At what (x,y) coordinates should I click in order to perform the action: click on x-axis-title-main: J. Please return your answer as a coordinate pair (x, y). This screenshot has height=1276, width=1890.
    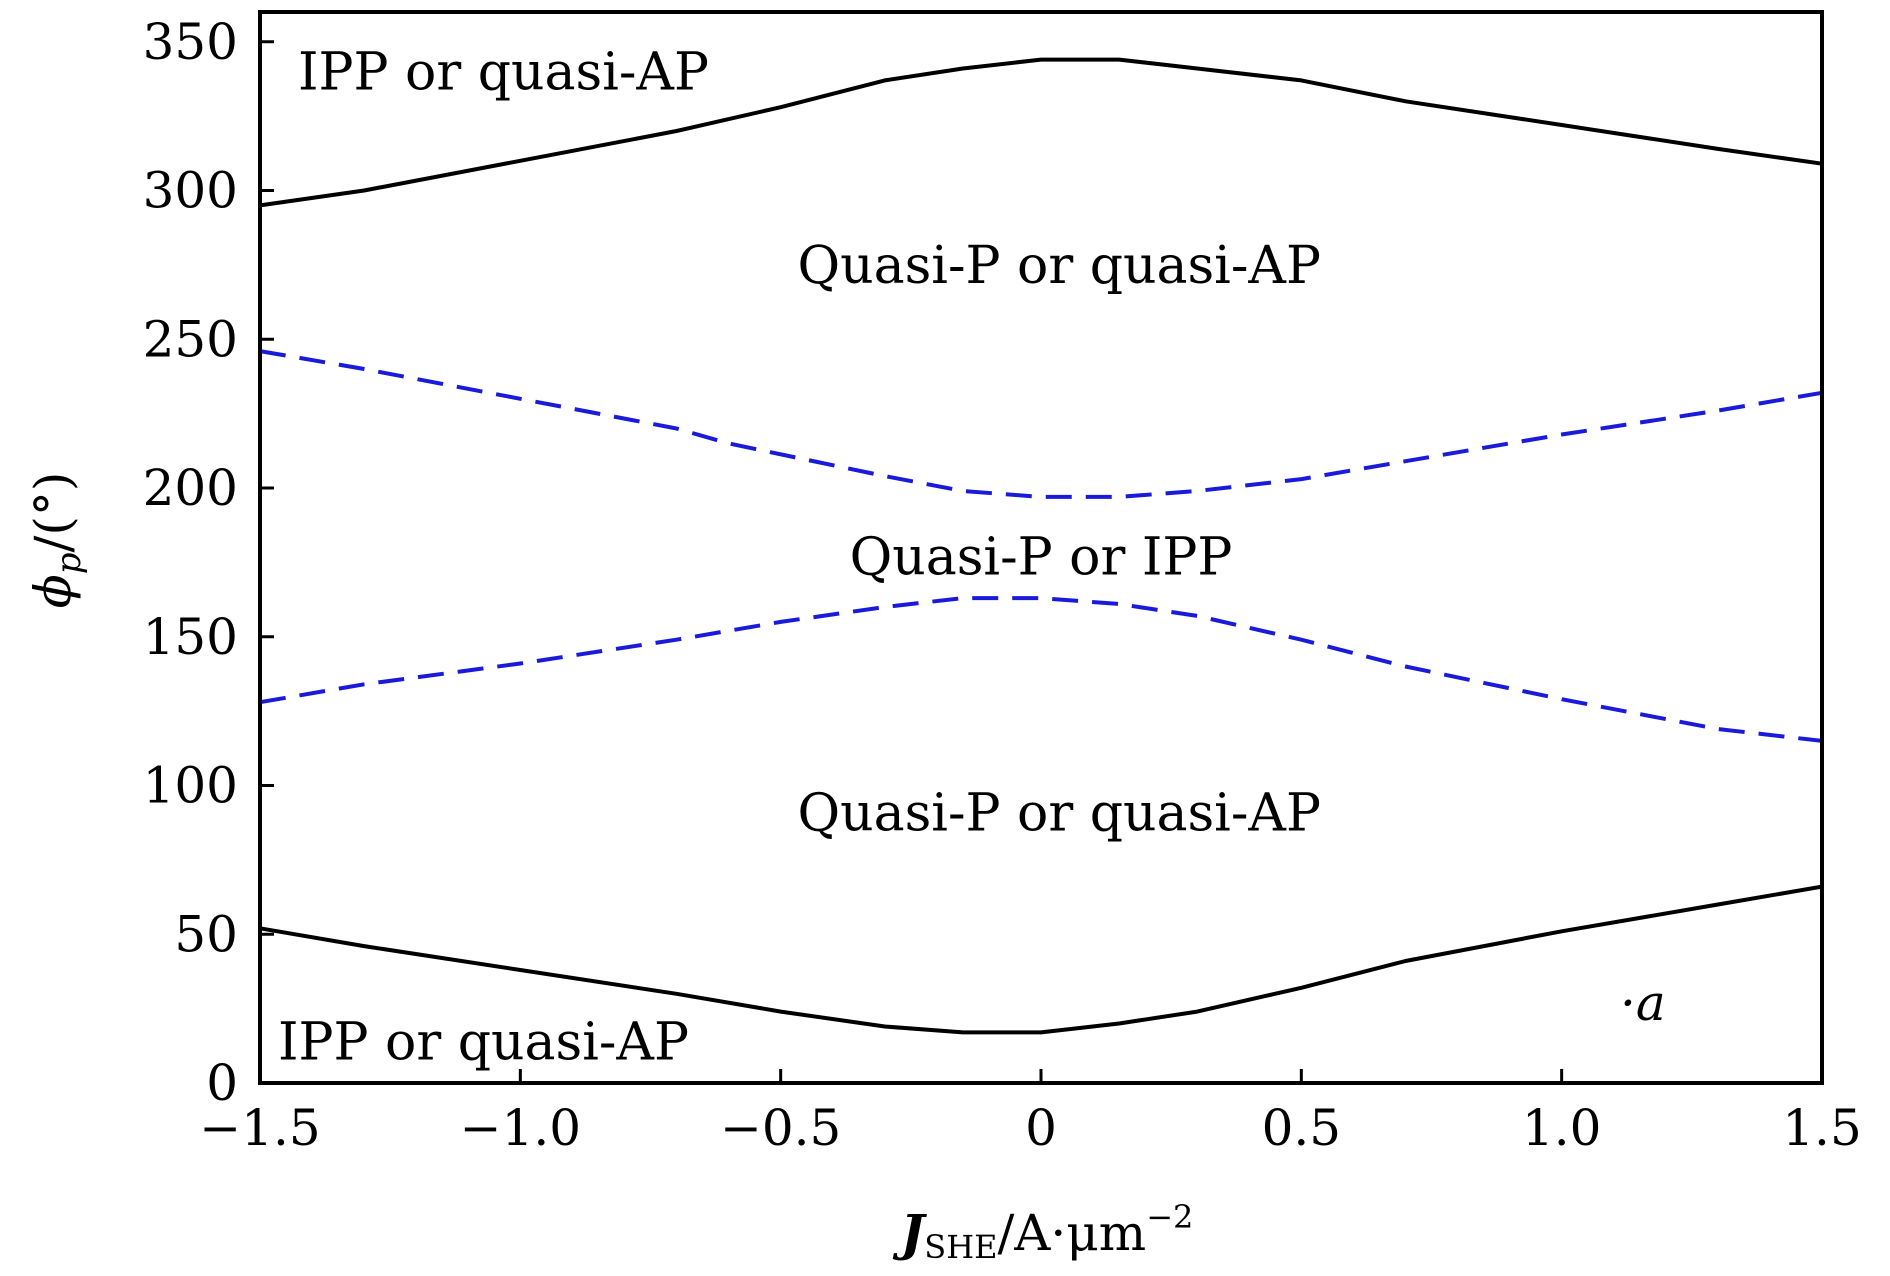
    Looking at the image, I should click on (910, 1232).